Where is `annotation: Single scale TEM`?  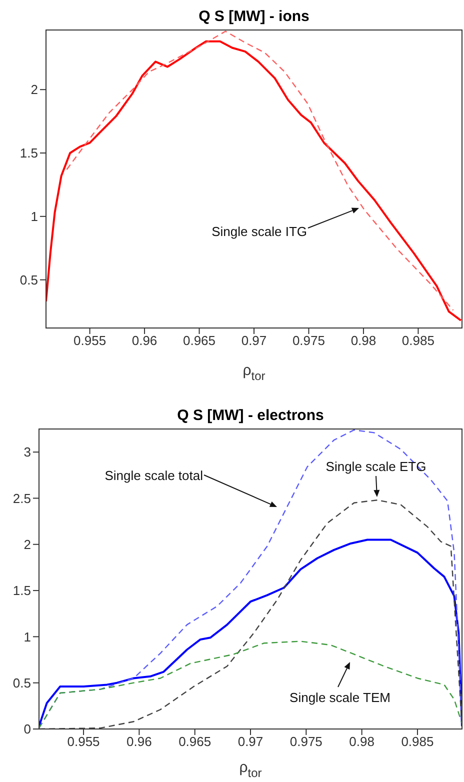 annotation: Single scale TEM is located at coordinates (340, 697).